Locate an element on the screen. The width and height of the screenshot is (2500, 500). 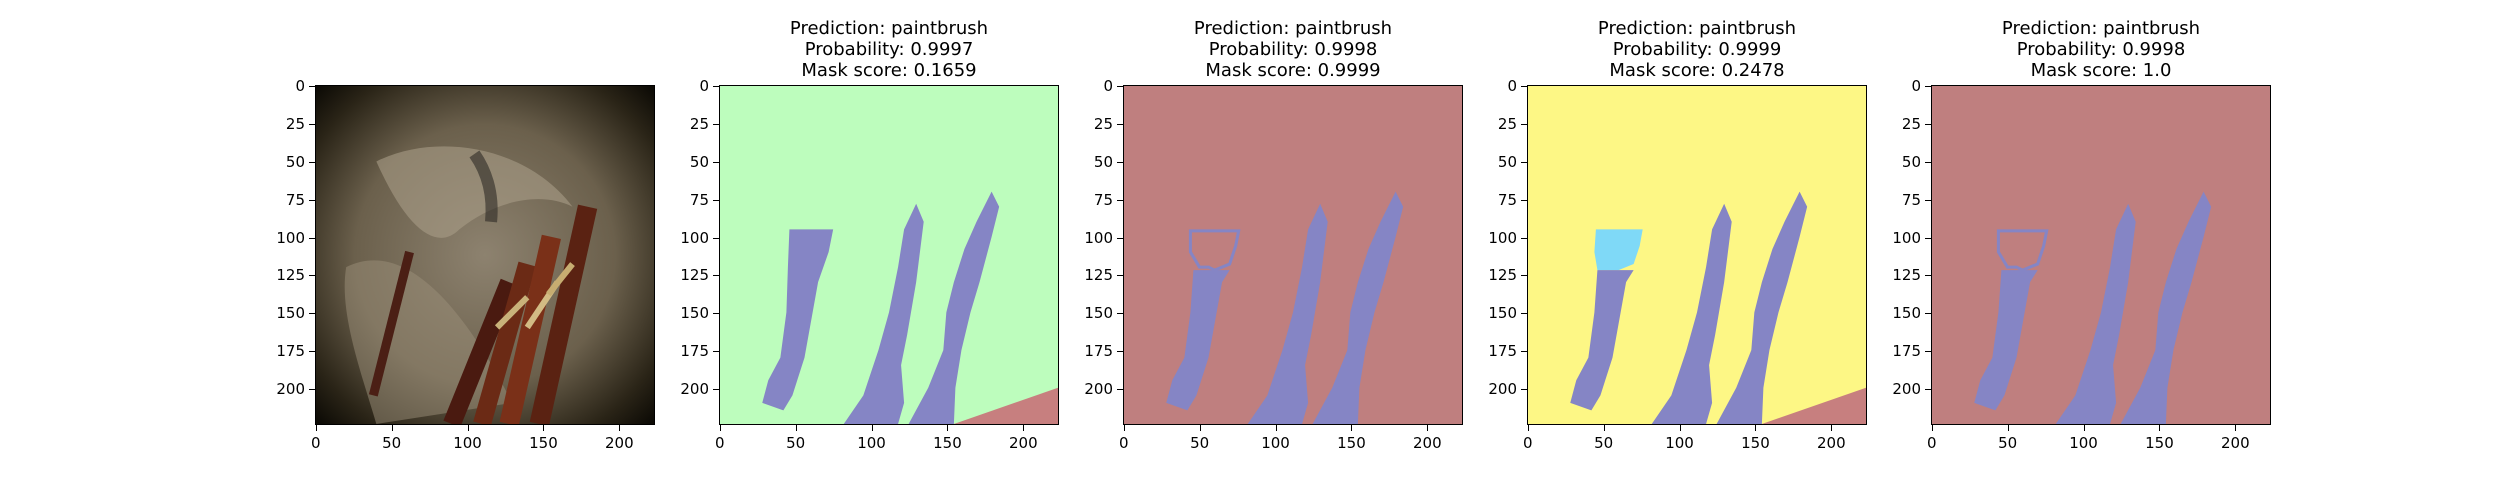
mask-image is located at coordinates (2101, 255).